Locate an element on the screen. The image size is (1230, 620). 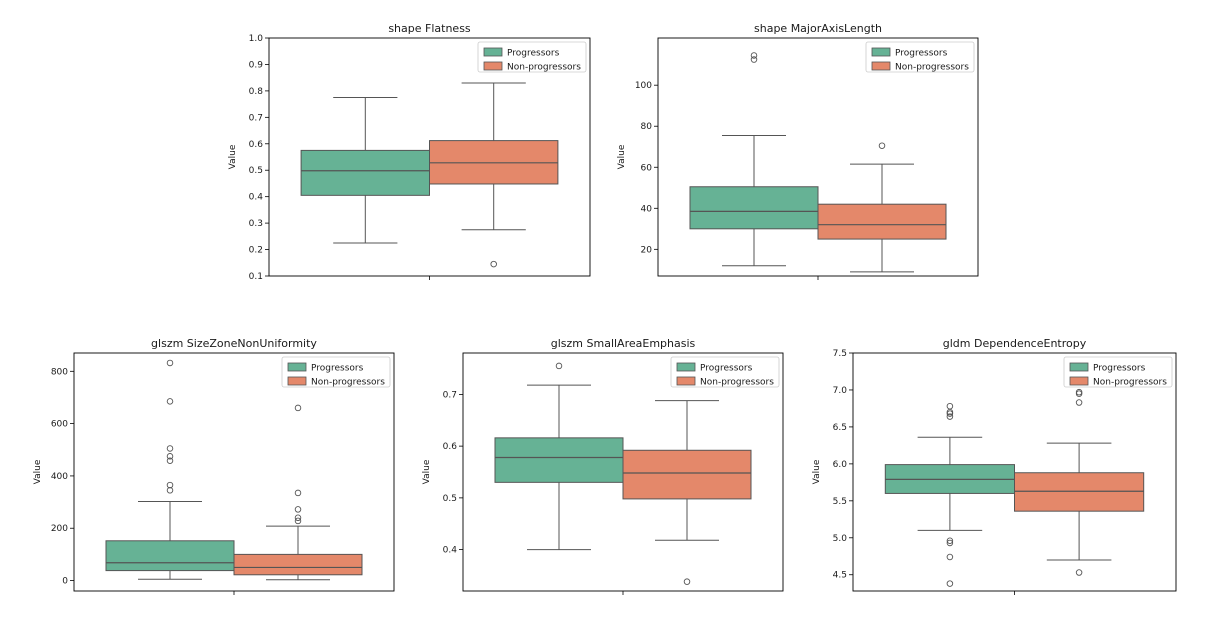
y-tick-label: 0.9 is located at coordinates (256, 65).